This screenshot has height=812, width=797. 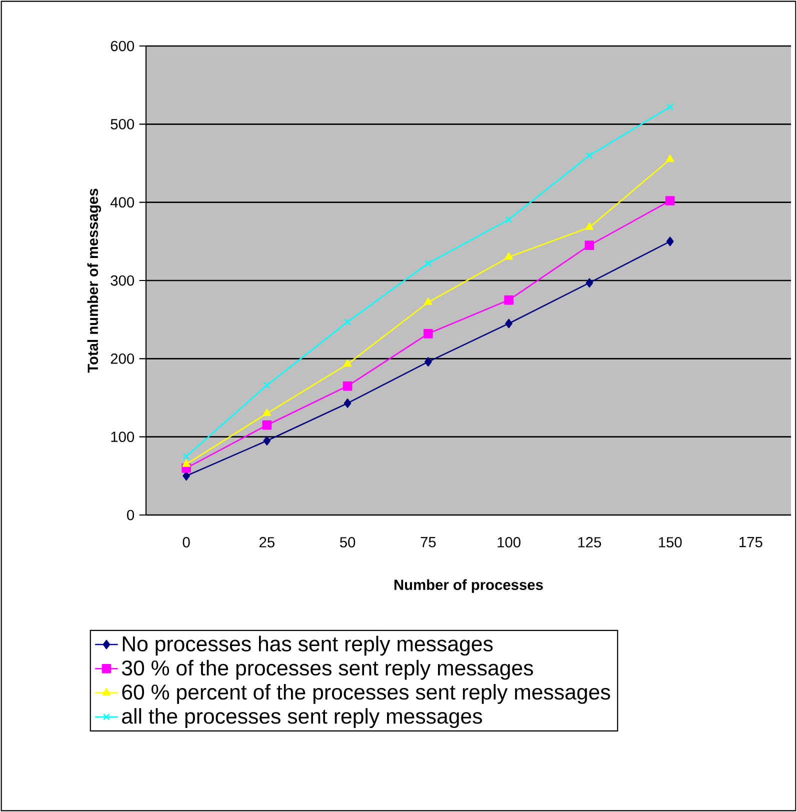 I want to click on legend-label: 60 % percent of the processes sent reply messages, so click(x=366, y=694).